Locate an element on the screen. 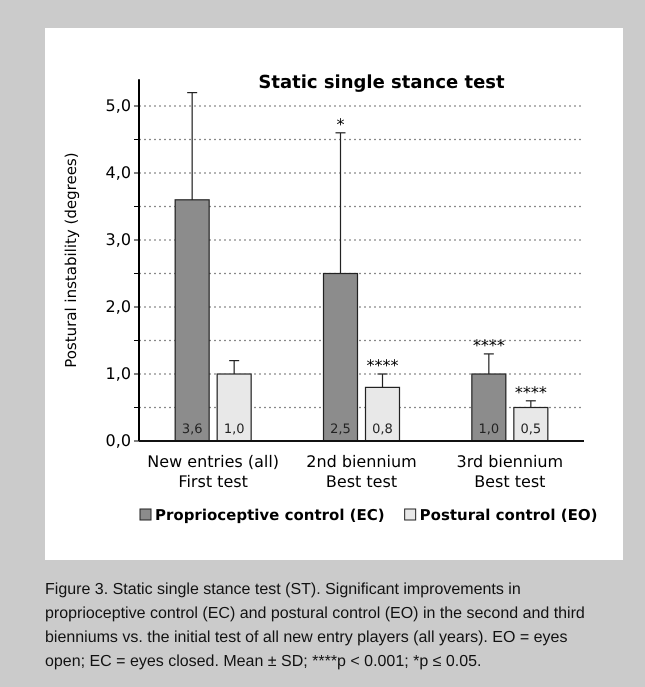 The width and height of the screenshot is (645, 687). annotation: * is located at coordinates (340, 124).